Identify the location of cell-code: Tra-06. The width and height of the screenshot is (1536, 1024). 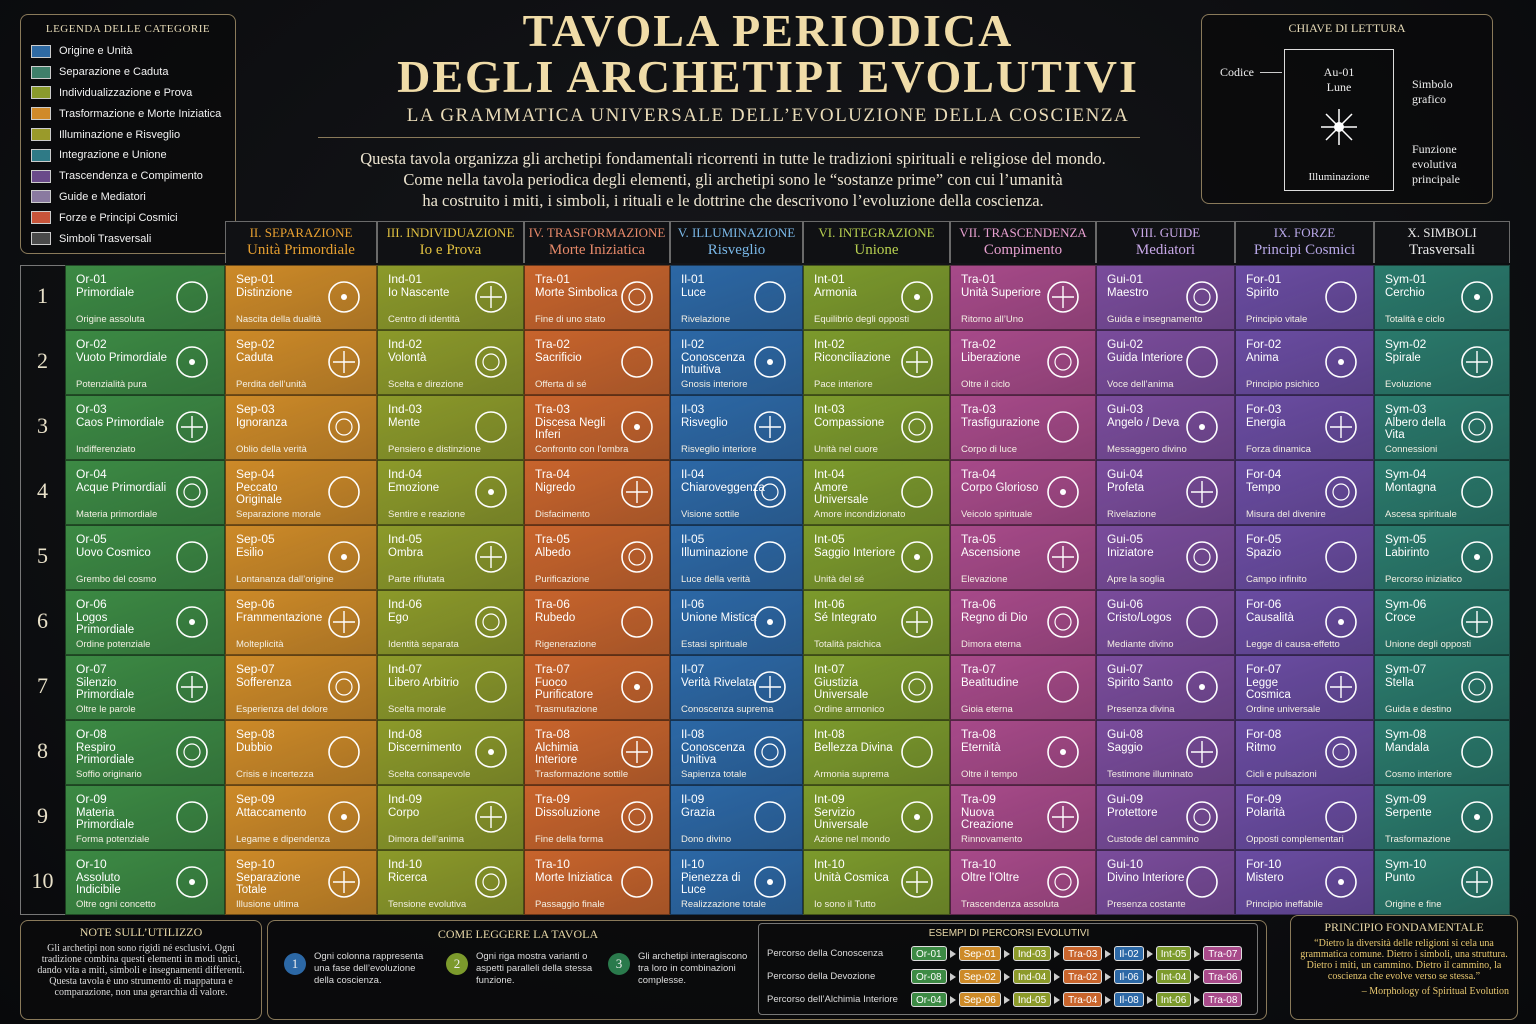
(978, 604).